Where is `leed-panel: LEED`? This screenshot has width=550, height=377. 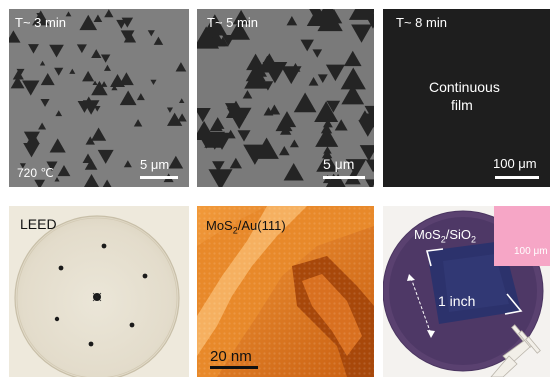 leed-panel: LEED is located at coordinates (99, 291).